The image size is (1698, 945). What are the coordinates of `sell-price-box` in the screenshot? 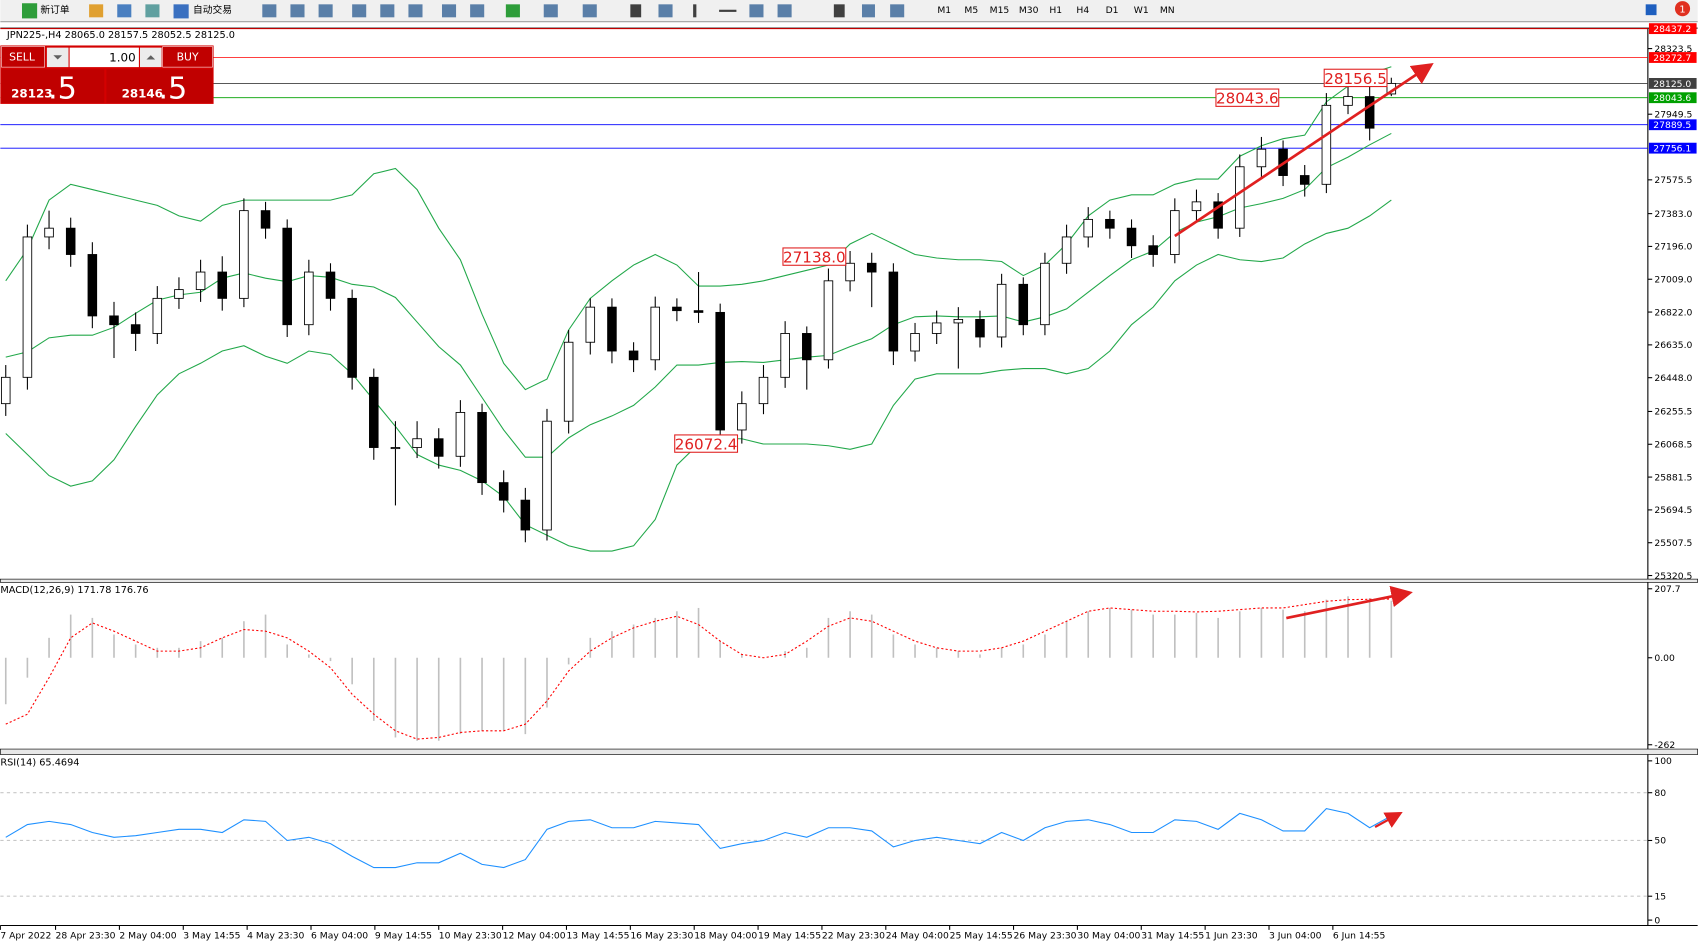 It's located at (53, 86).